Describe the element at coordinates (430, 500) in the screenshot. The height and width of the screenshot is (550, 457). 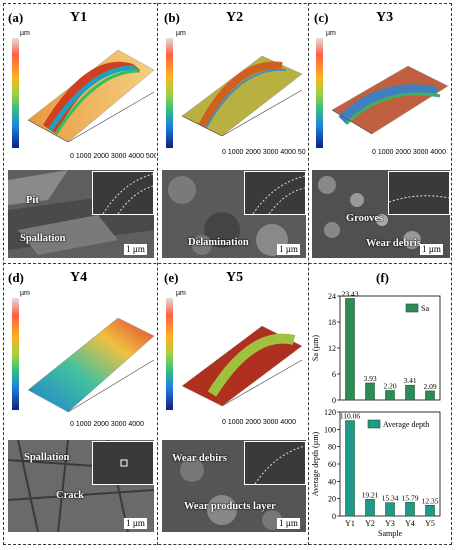
I see `data-label: 12.35` at that location.